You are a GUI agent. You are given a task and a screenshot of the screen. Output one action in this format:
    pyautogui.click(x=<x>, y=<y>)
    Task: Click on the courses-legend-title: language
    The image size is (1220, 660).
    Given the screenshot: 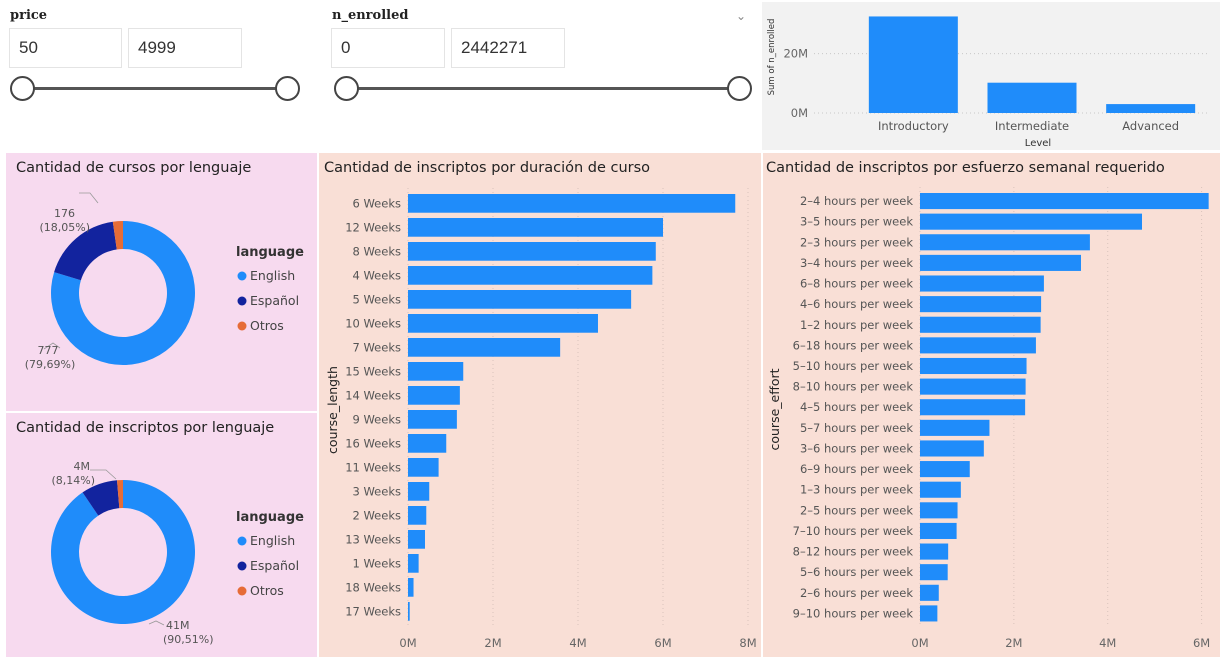 What is the action you would take?
    pyautogui.click(x=270, y=252)
    